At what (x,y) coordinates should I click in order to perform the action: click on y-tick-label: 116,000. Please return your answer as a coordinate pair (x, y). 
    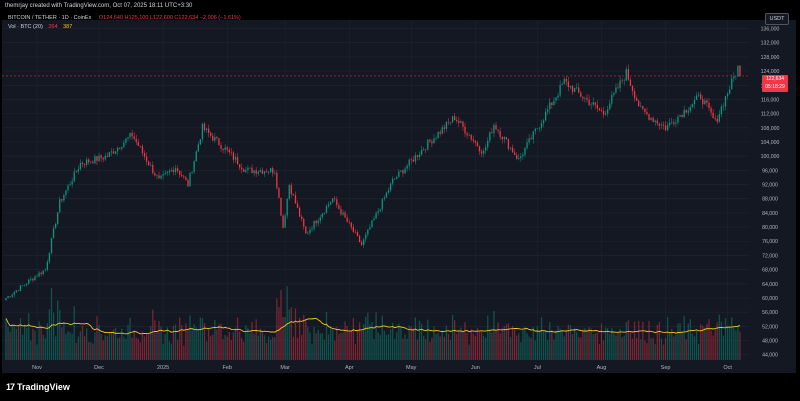
    Looking at the image, I should click on (770, 100).